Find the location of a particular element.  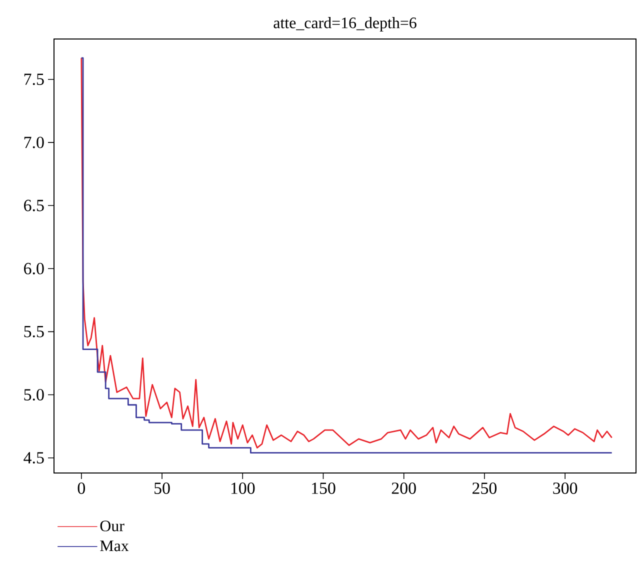

x-tick-label: 0 is located at coordinates (81, 488).